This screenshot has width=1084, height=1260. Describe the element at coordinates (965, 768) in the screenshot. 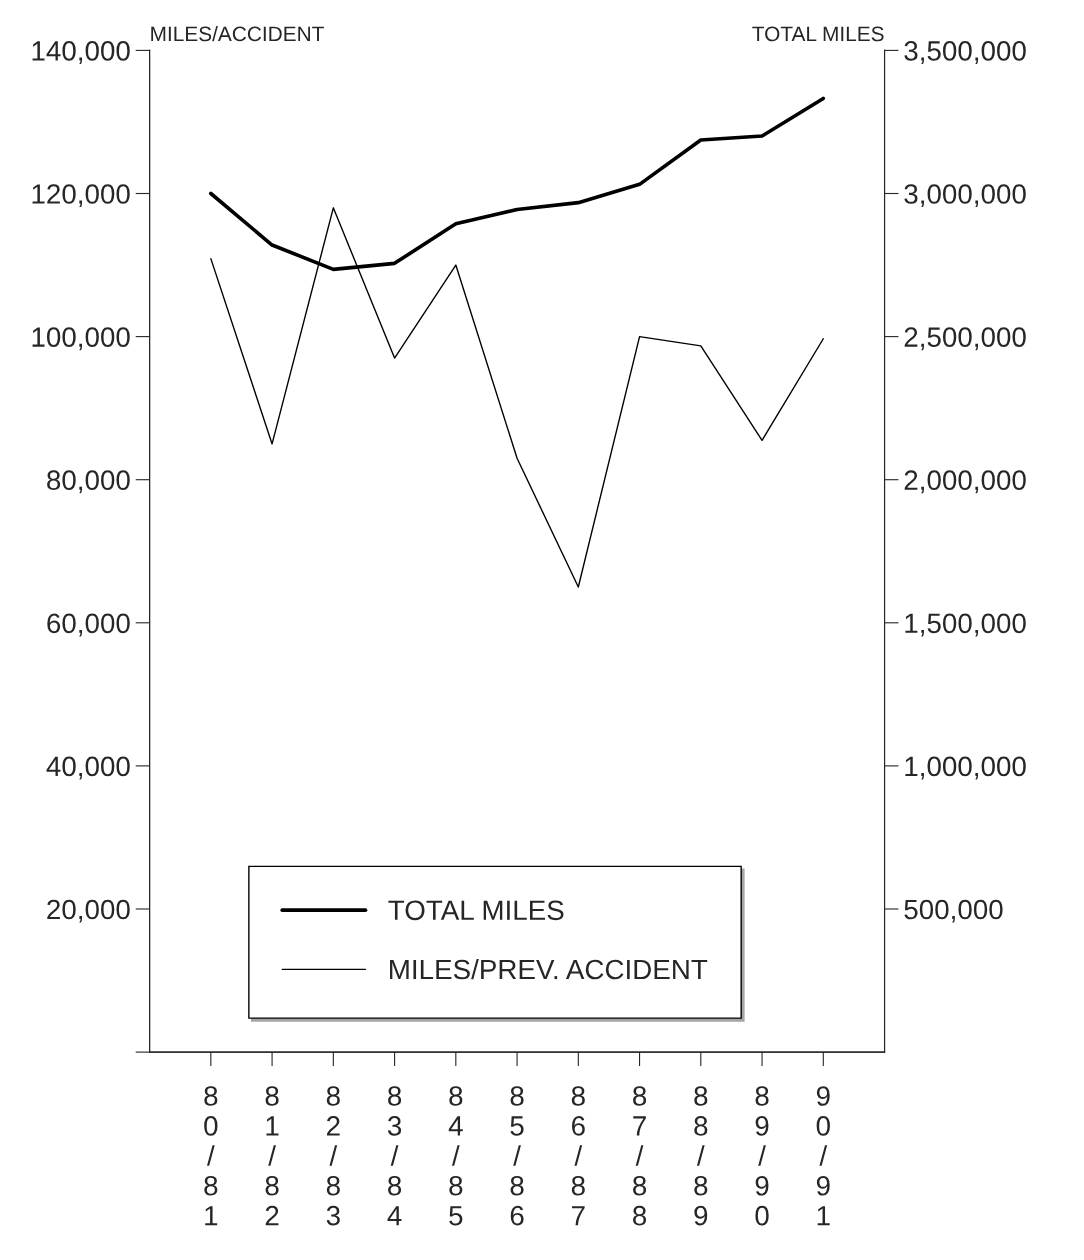

I see `y2-tick-label: 1,000,000` at that location.